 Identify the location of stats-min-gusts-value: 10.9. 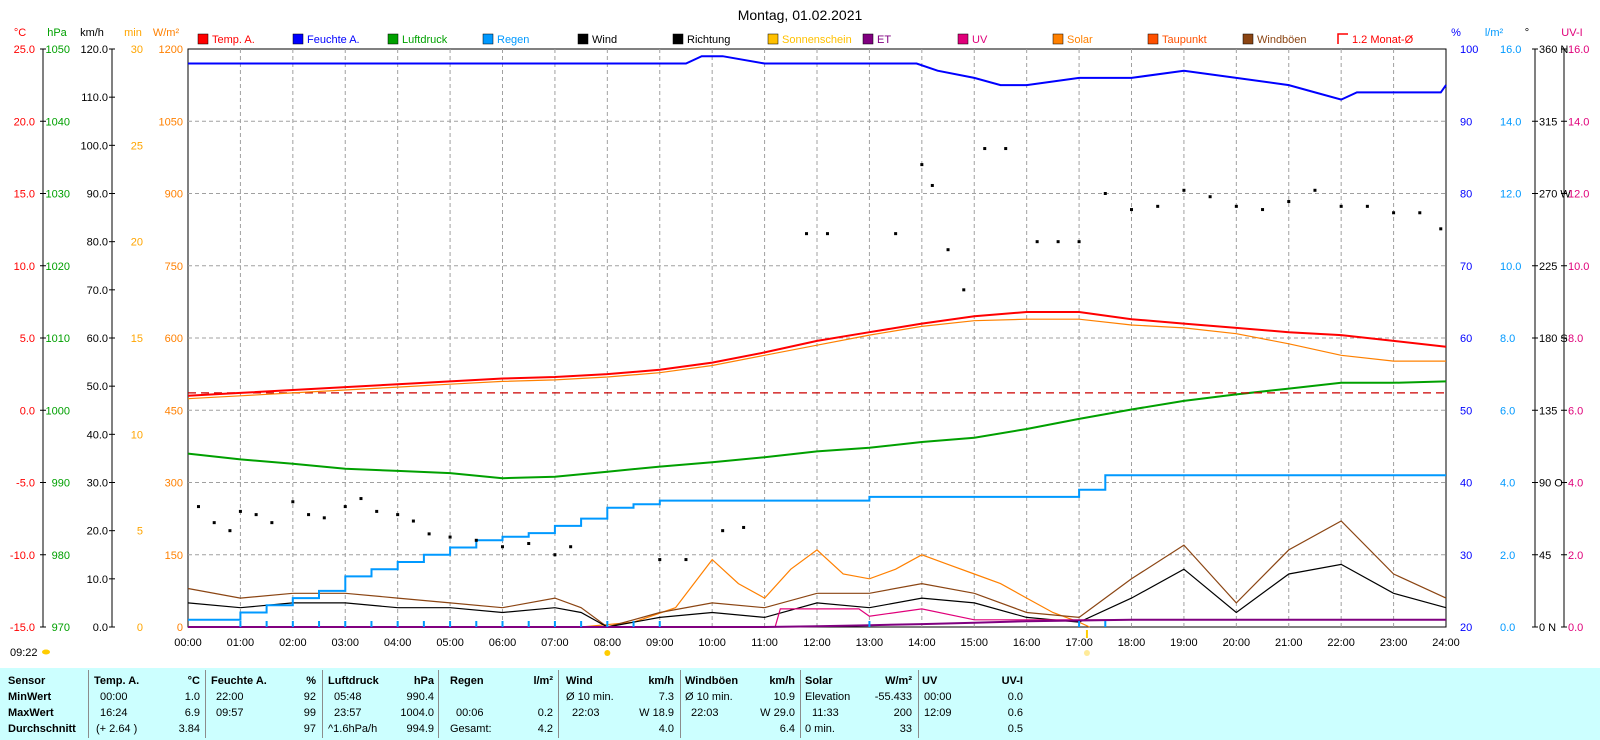
(784, 697).